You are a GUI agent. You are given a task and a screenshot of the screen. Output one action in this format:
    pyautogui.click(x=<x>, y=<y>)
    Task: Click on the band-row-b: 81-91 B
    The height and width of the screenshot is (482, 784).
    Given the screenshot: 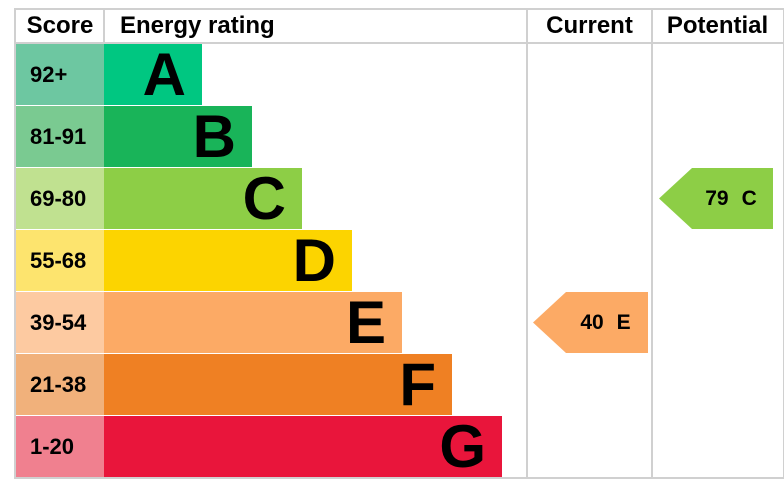 What is the action you would take?
    pyautogui.click(x=399, y=136)
    